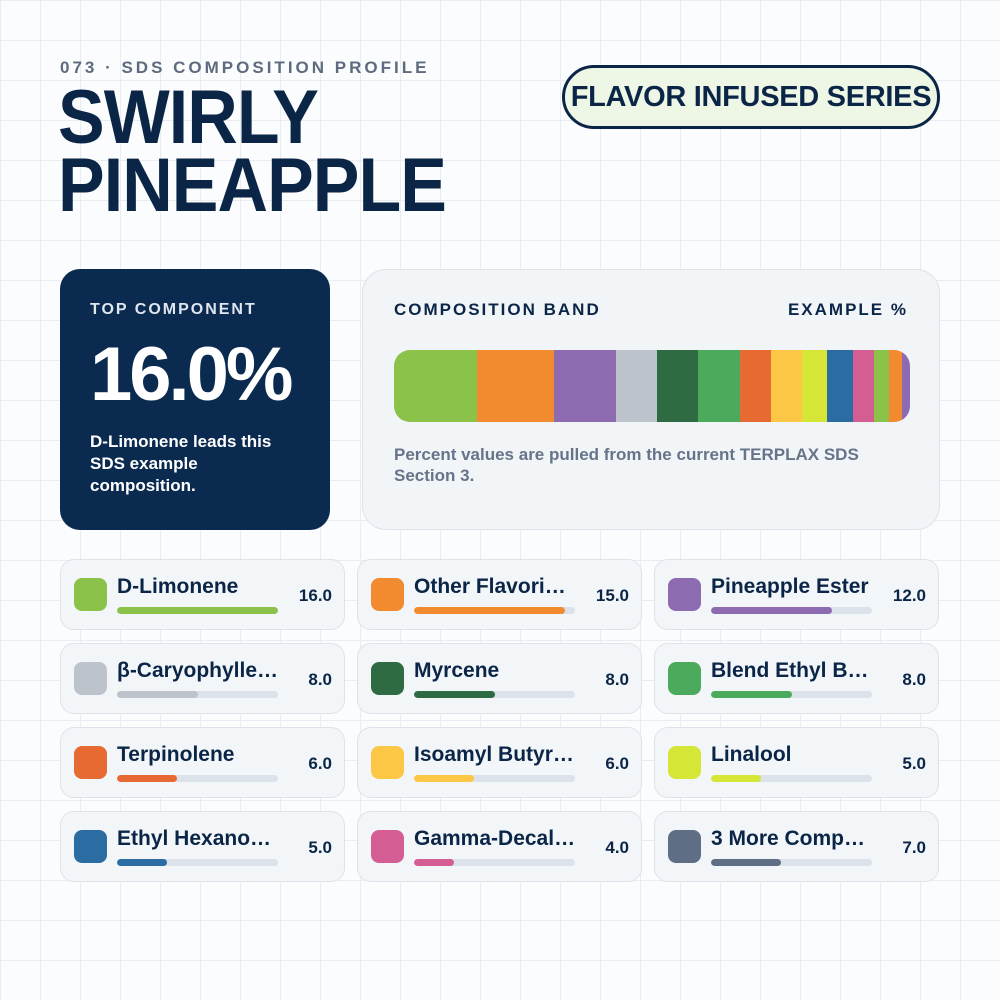 The width and height of the screenshot is (1000, 1000). What do you see at coordinates (495, 754) in the screenshot?
I see `component-name: Isoamyl Butyrate` at bounding box center [495, 754].